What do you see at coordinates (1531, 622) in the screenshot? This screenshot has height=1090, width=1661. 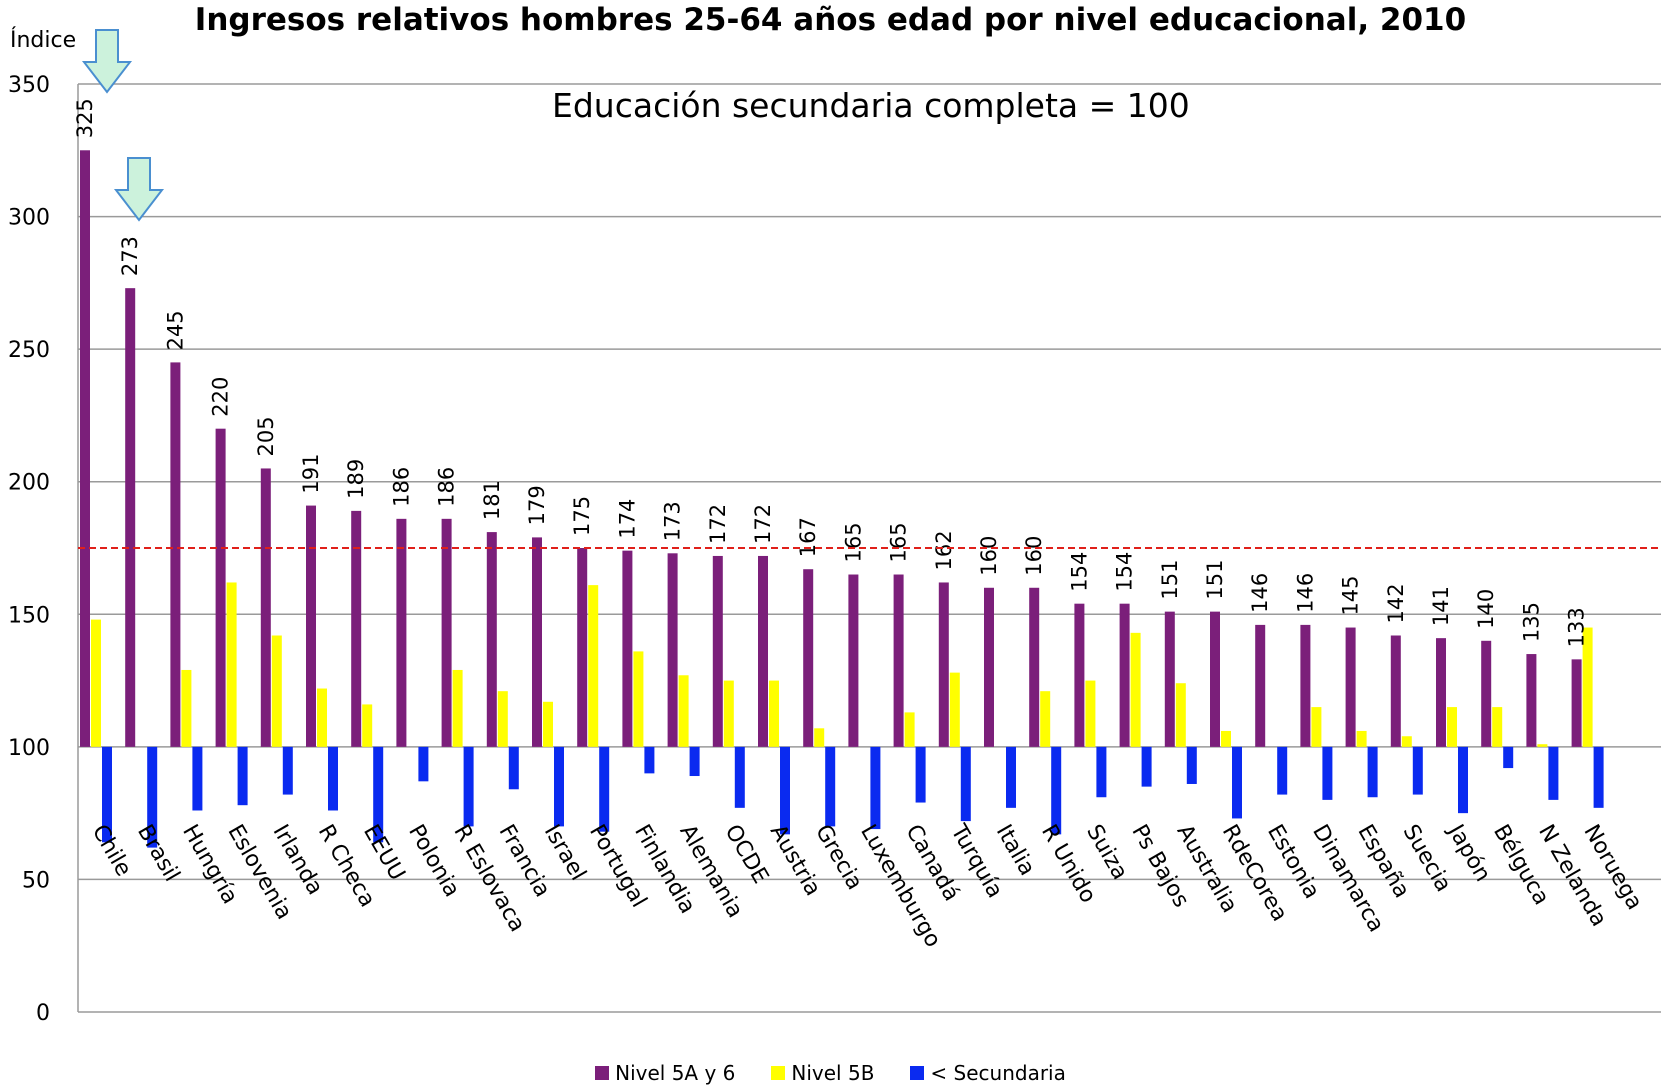 I see `data-label-32: 135` at bounding box center [1531, 622].